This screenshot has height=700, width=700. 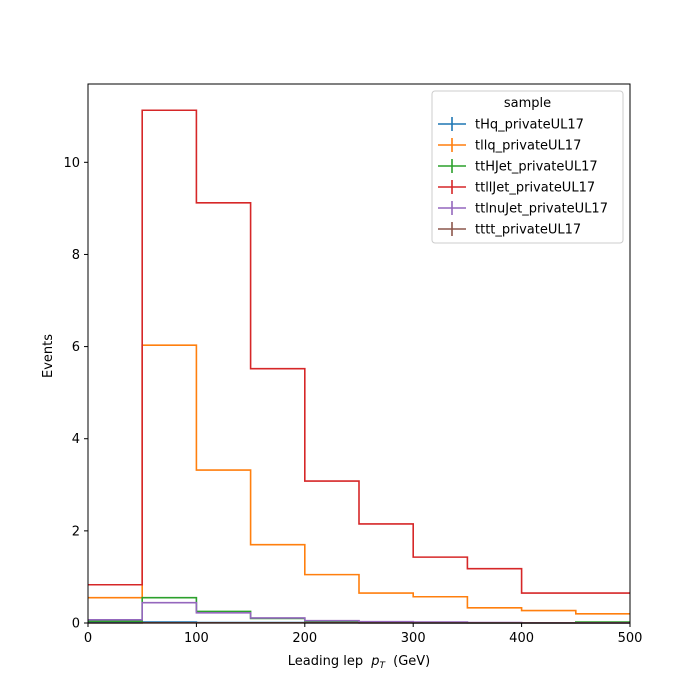 What do you see at coordinates (411, 661) in the screenshot?
I see `x-axis-label-unit: (GeV)` at bounding box center [411, 661].